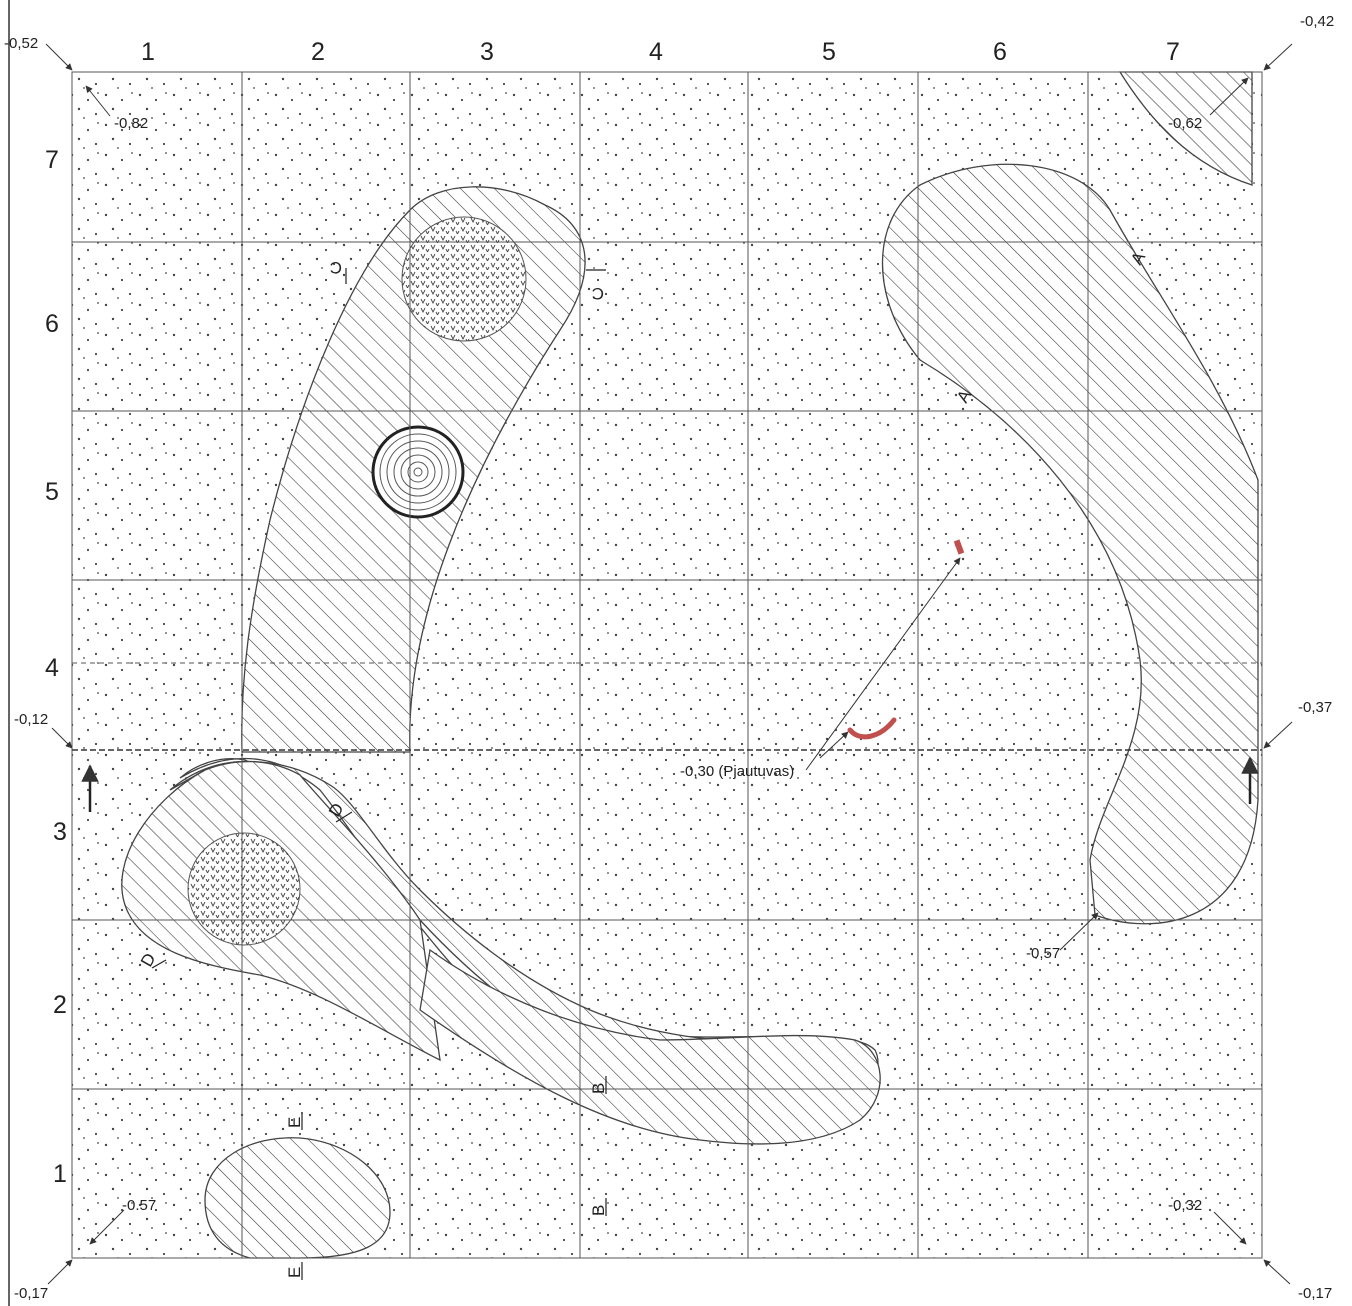 The image size is (1352, 1306). What do you see at coordinates (1185, 1205) in the screenshot?
I see `level-se: -0,32` at bounding box center [1185, 1205].